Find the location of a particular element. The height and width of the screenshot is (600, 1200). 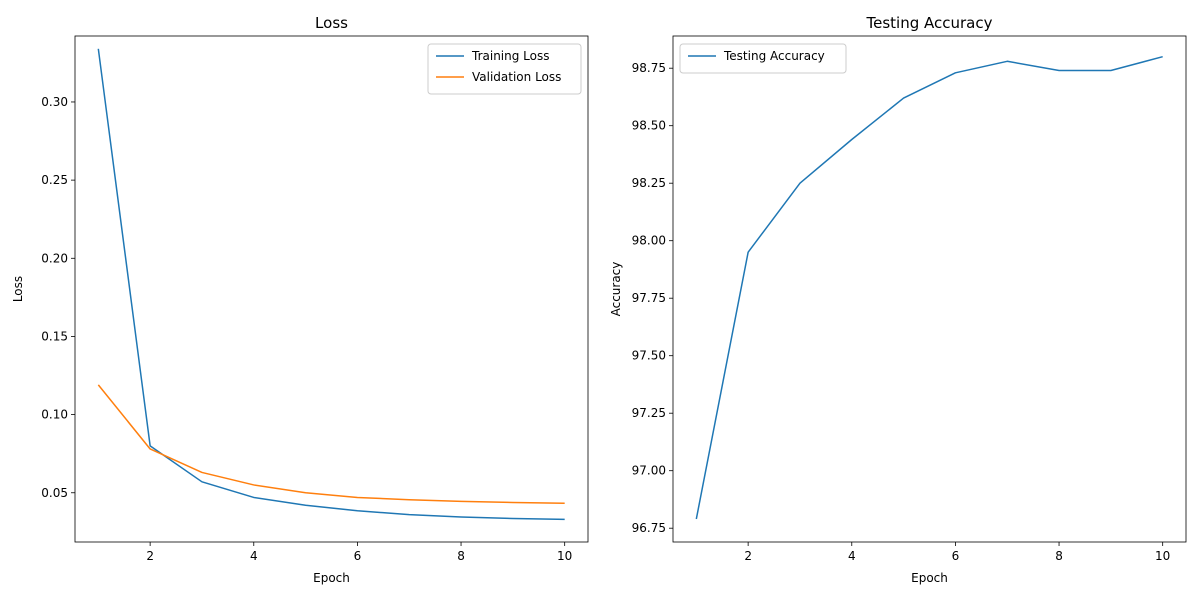

legend: Training Loss Validation Loss is located at coordinates (504, 69).